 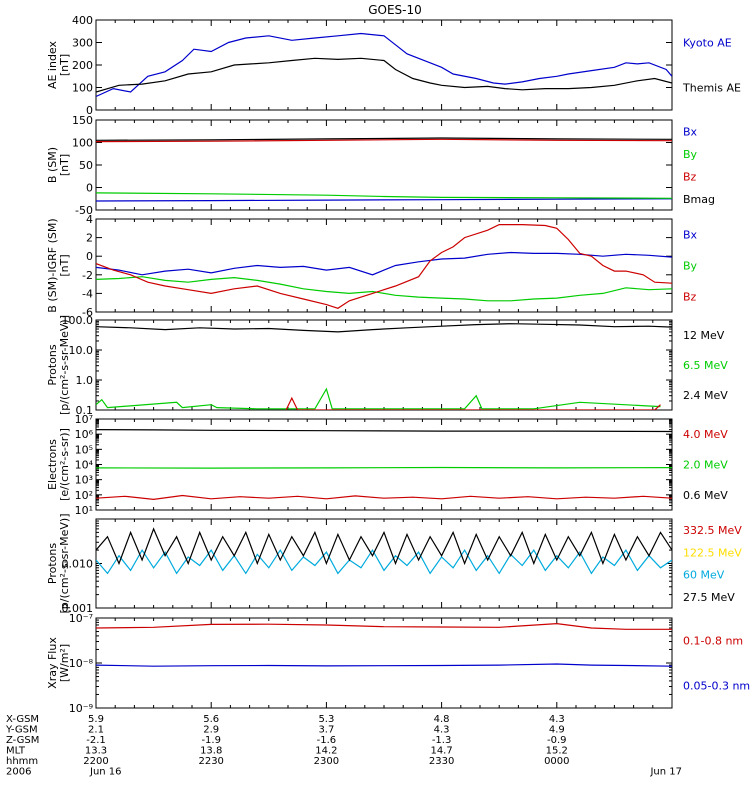 I want to click on y-axis-label: [W/m²], so click(x=64, y=663).